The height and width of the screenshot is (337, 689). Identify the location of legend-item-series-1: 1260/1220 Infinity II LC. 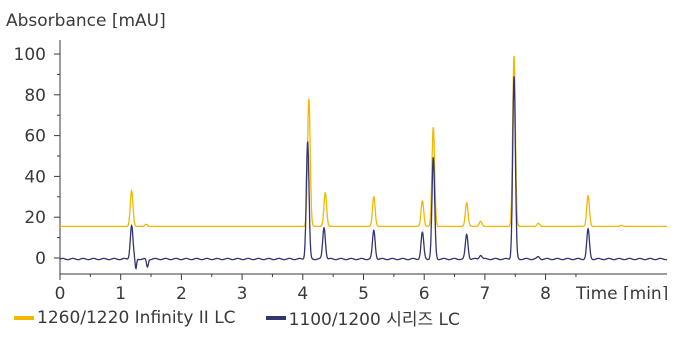
(125, 318).